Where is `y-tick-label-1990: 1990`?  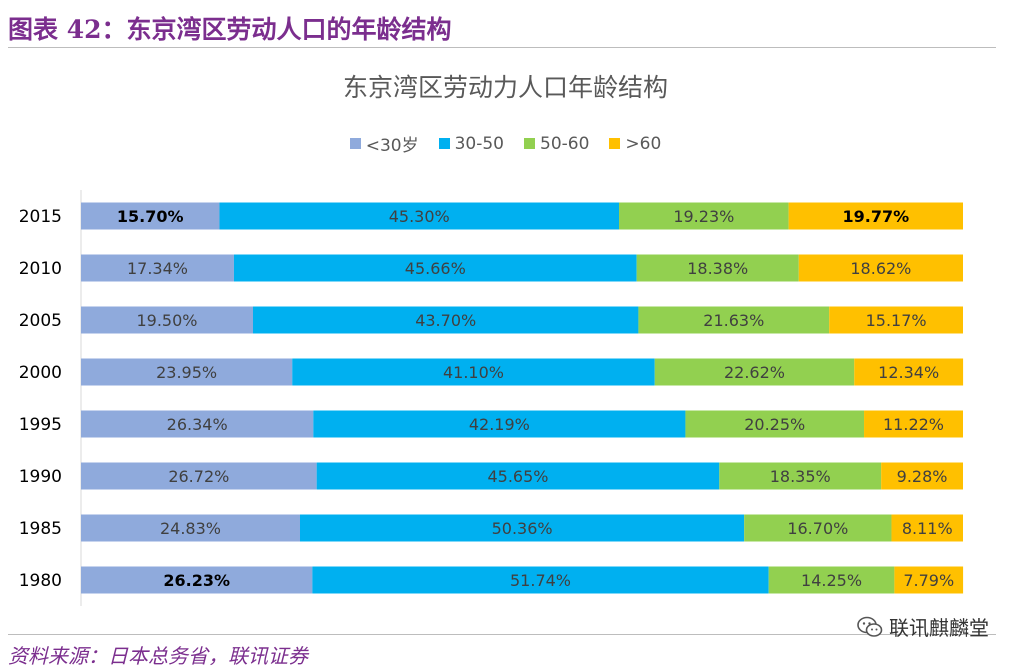 y-tick-label-1990: 1990 is located at coordinates (40, 477).